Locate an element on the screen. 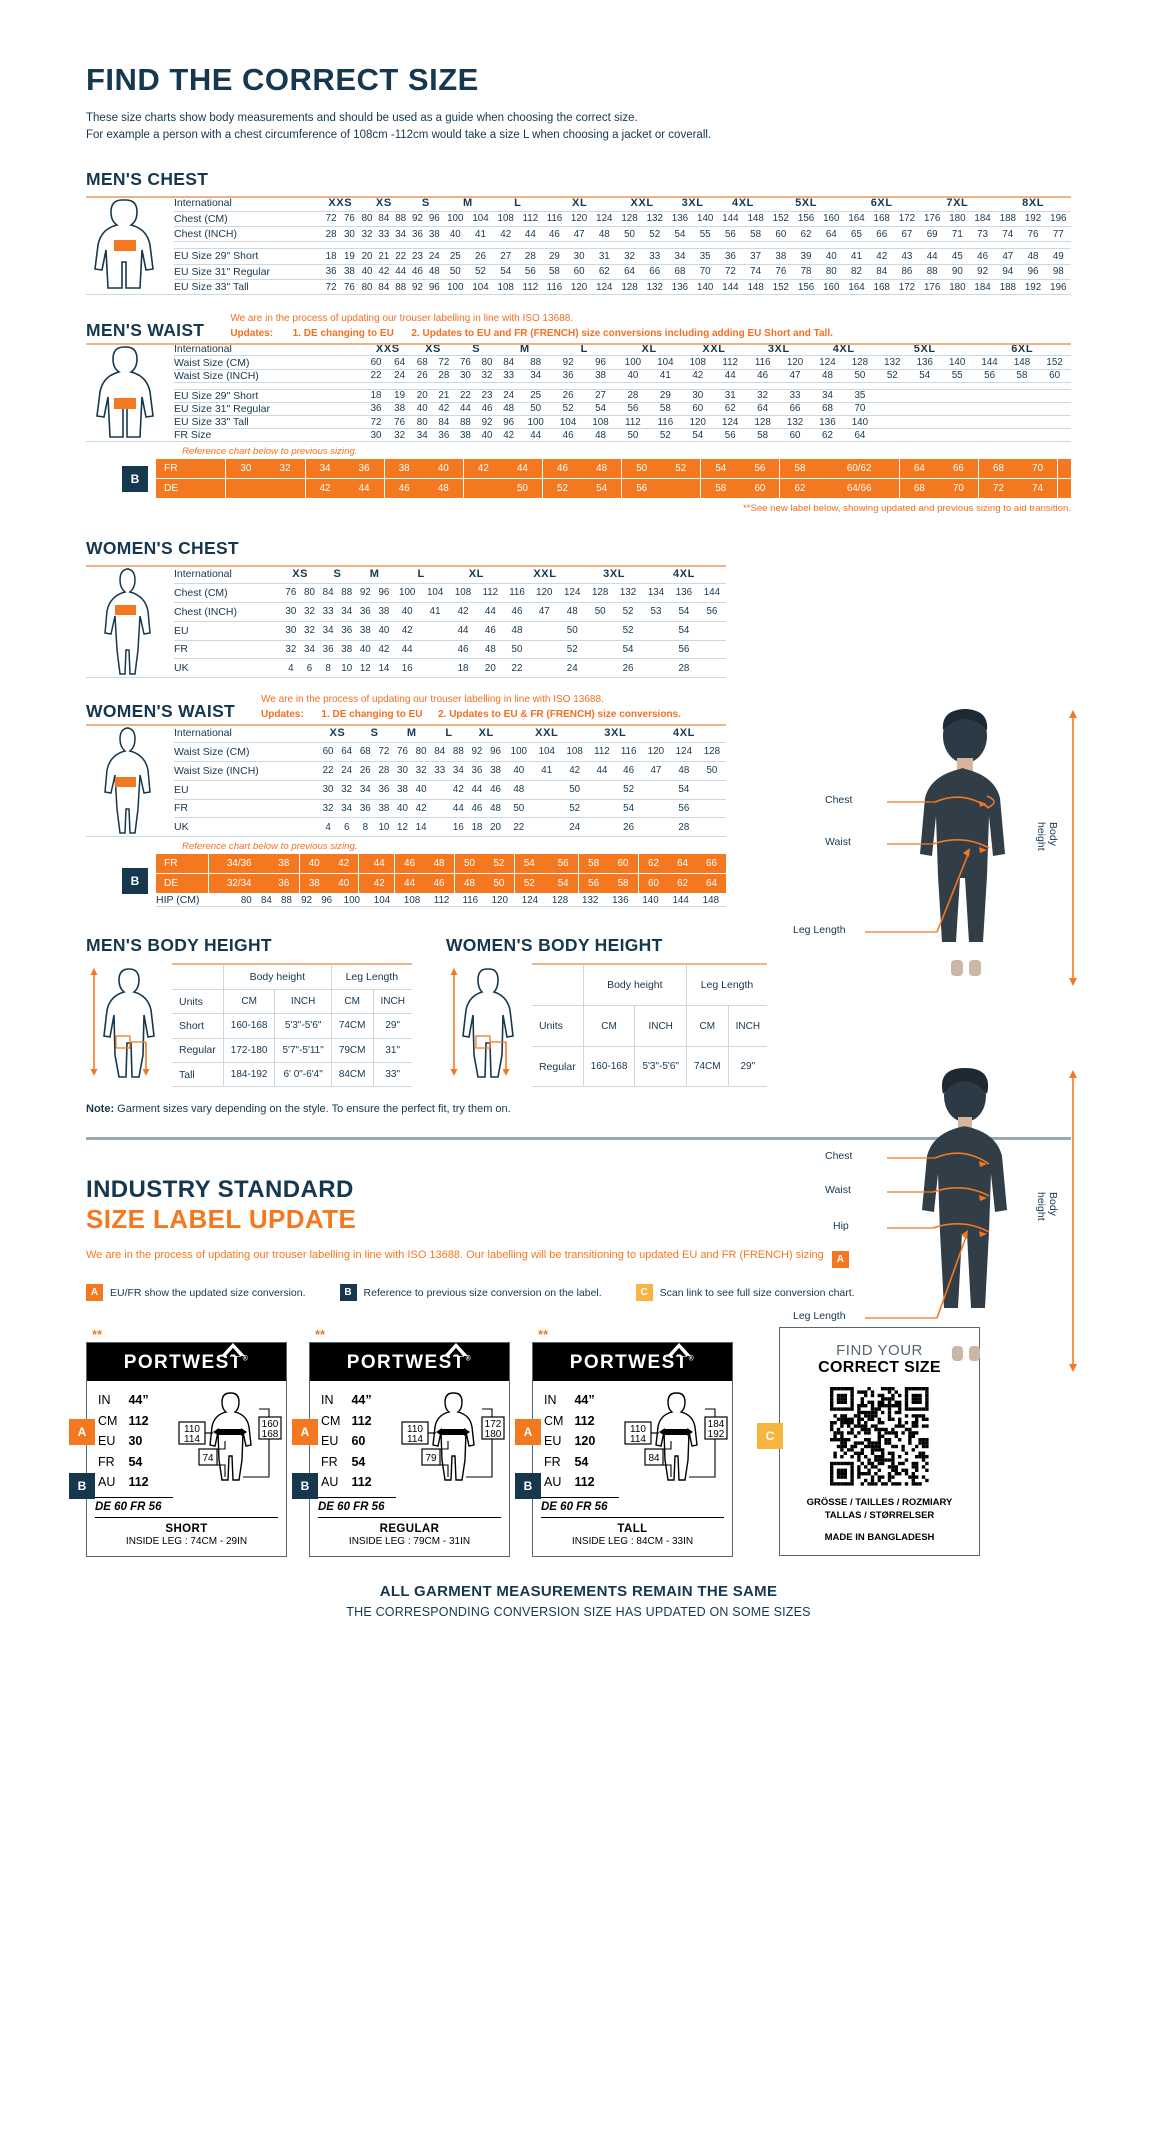  table-cell: 60 is located at coordinates (795, 435).